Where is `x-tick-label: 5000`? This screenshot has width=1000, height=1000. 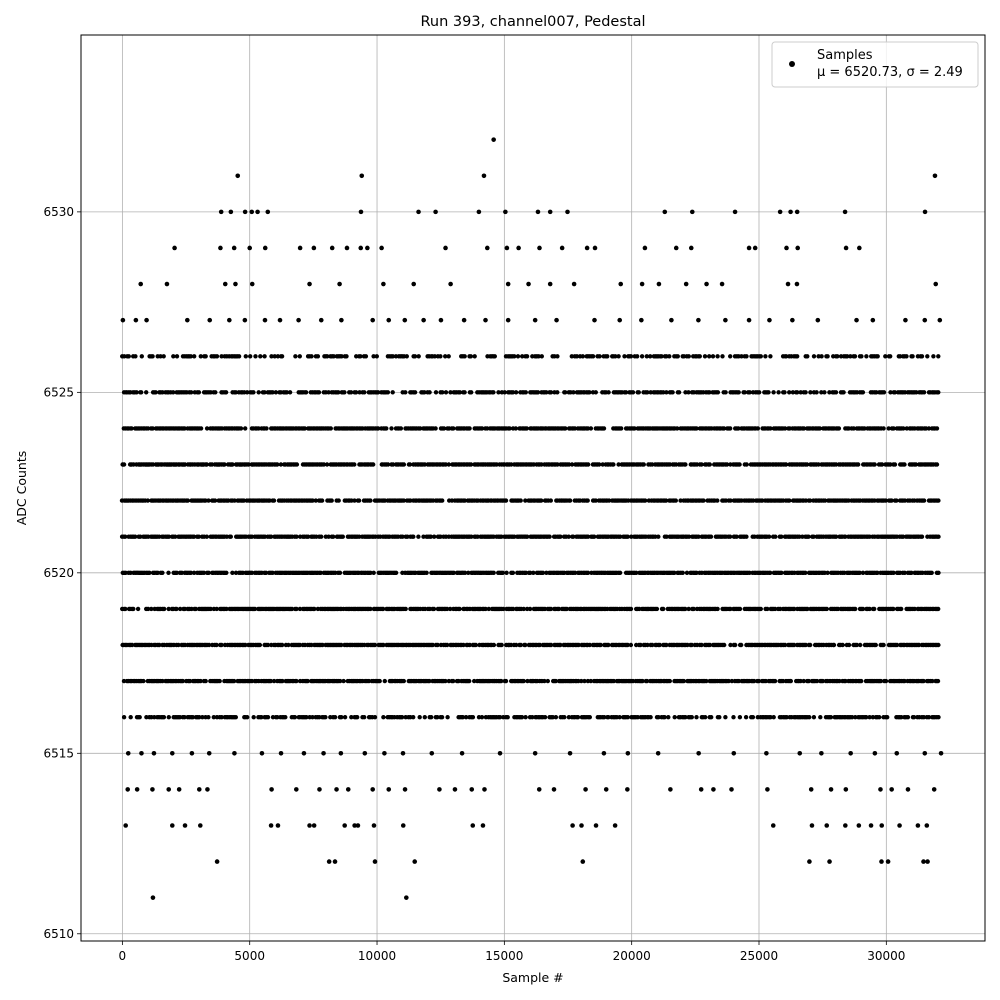
x-tick-label: 5000 is located at coordinates (249, 956).